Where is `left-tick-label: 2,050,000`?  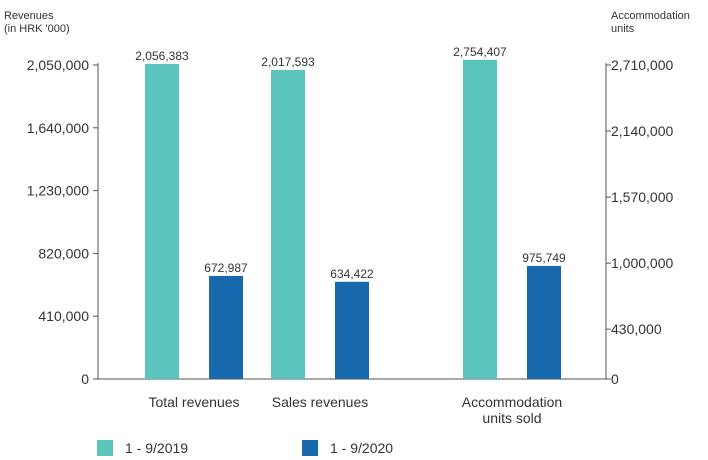
left-tick-label: 2,050,000 is located at coordinates (58, 65).